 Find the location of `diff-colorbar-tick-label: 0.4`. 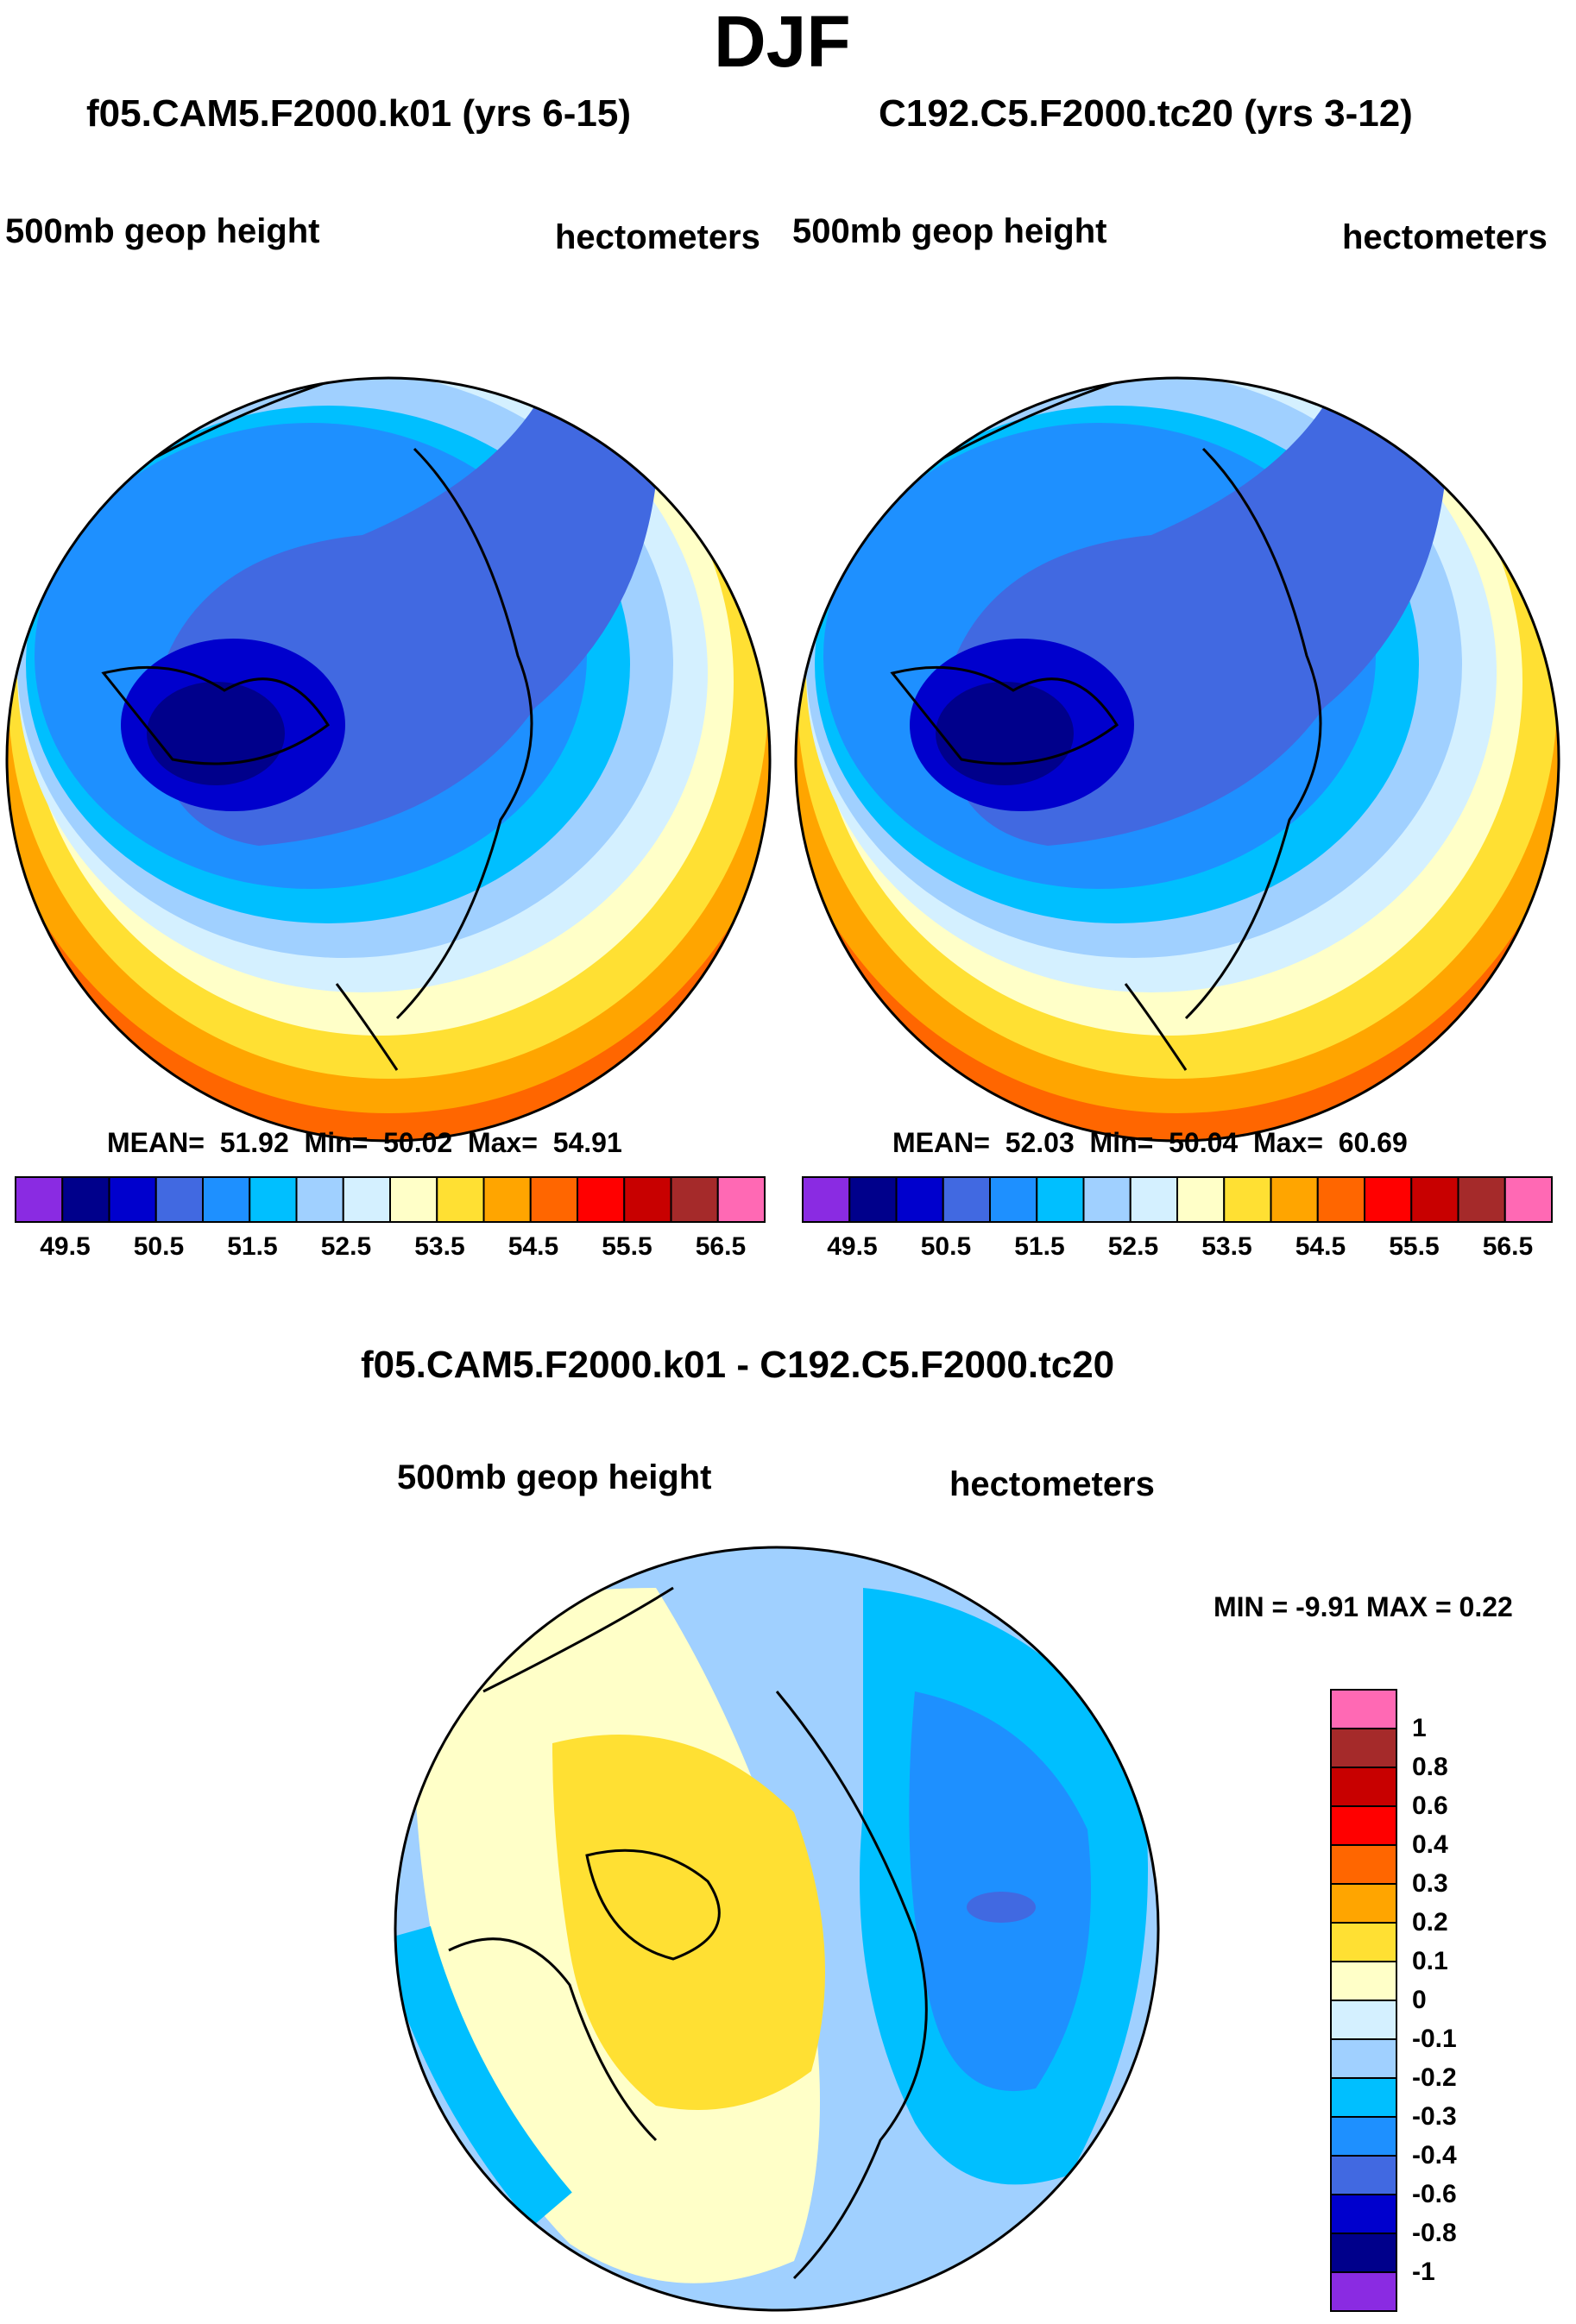

diff-colorbar-tick-label: 0.4 is located at coordinates (1430, 1845).